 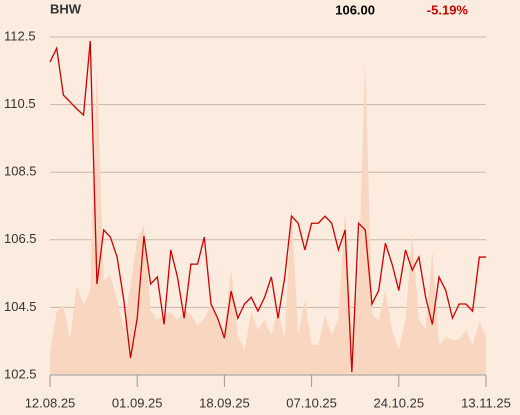 What do you see at coordinates (486, 402) in the screenshot?
I see `x-tick-label: 13.11.25` at bounding box center [486, 402].